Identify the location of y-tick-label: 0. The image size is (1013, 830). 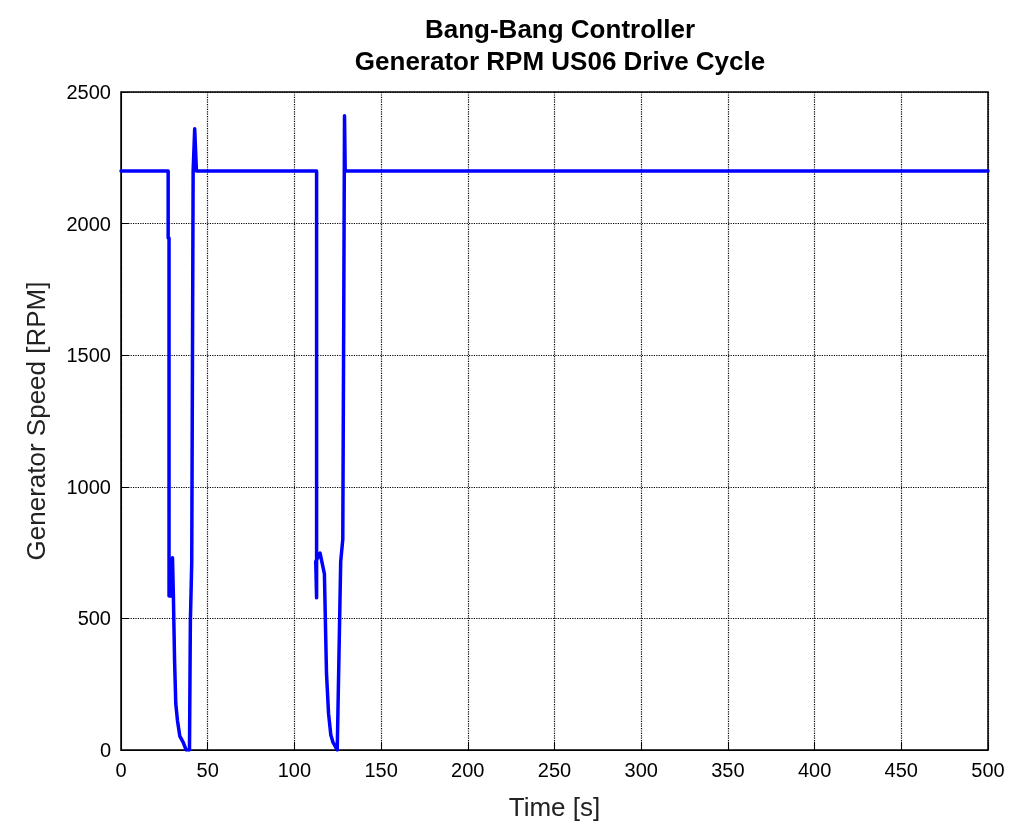
(105, 750).